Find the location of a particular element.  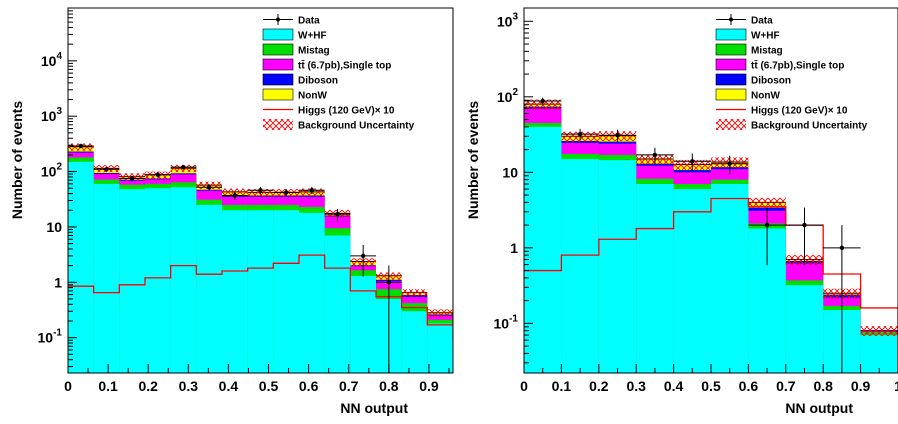

higgs-line is located at coordinates (260, 297).